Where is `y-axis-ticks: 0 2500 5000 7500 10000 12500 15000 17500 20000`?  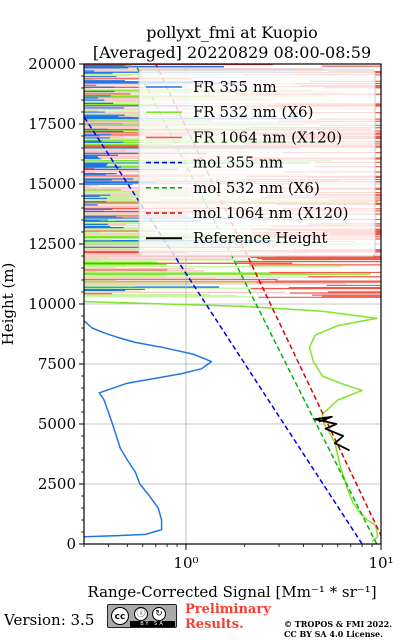
y-axis-ticks: 0 2500 5000 7500 10000 12500 15000 17500 20000 is located at coordinates (56, 304).